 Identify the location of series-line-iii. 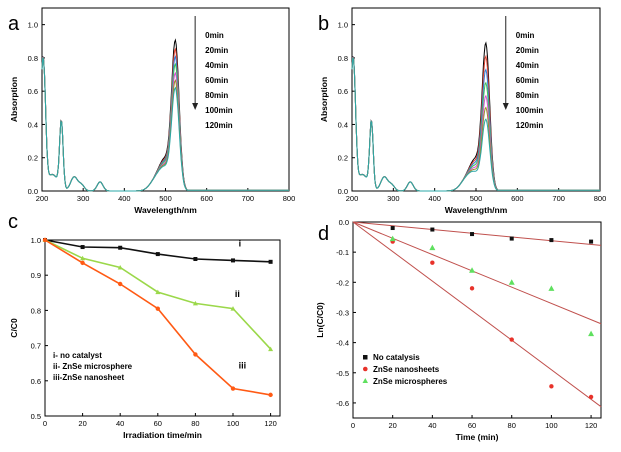
(157, 317).